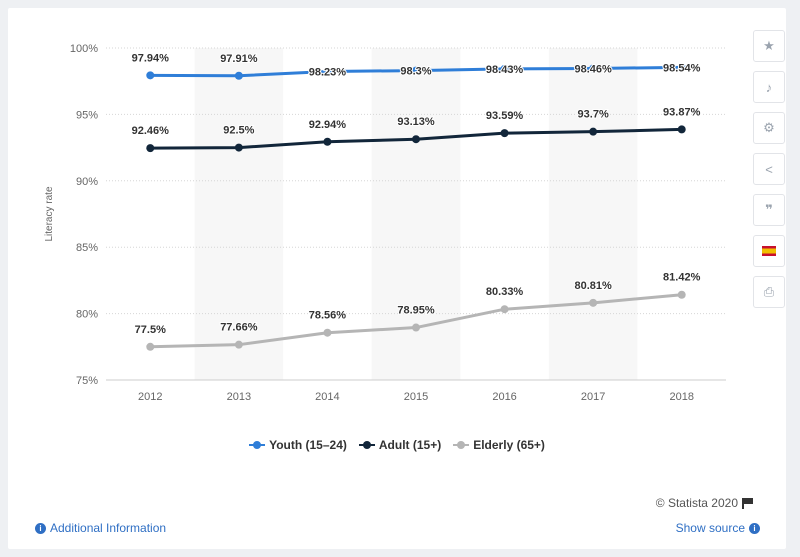 The width and height of the screenshot is (800, 557). What do you see at coordinates (505, 292) in the screenshot?
I see `data-label: 80.33%` at bounding box center [505, 292].